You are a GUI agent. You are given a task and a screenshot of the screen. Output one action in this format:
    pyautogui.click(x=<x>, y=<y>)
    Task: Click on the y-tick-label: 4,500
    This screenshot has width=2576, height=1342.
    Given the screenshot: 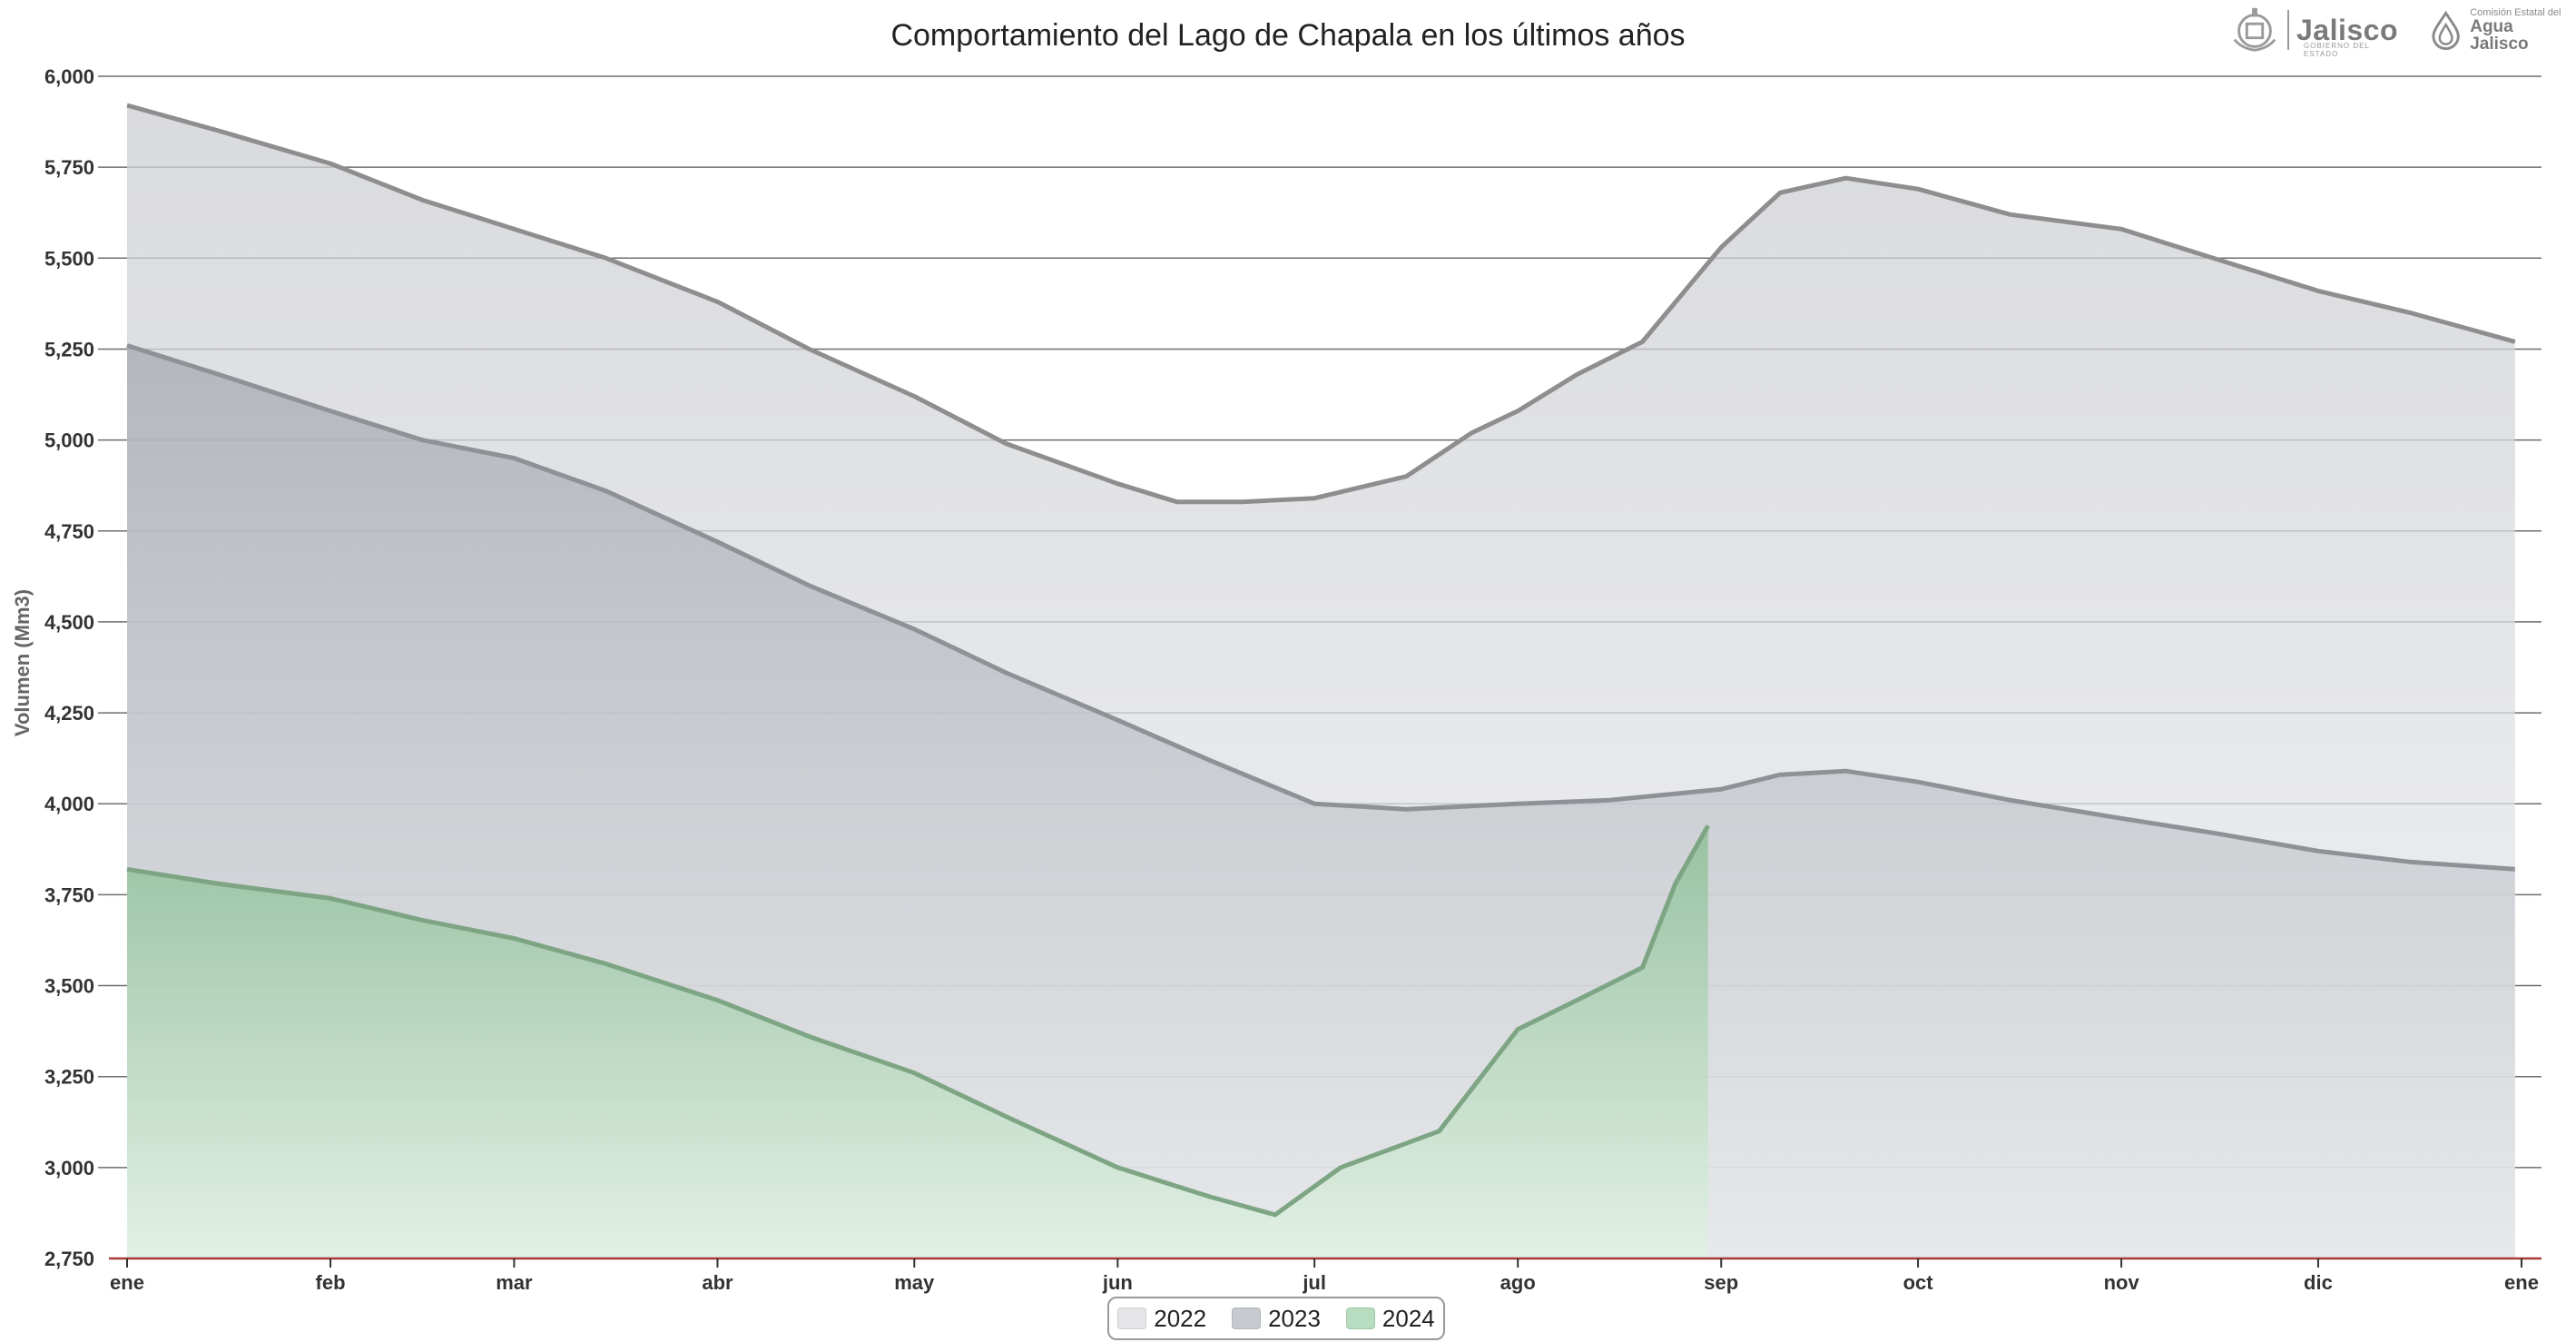 What is the action you would take?
    pyautogui.click(x=69, y=622)
    